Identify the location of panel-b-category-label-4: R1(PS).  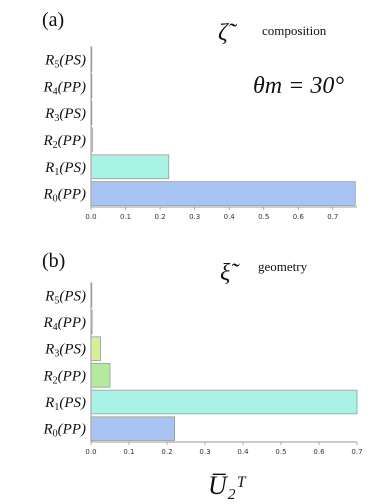
(65, 404).